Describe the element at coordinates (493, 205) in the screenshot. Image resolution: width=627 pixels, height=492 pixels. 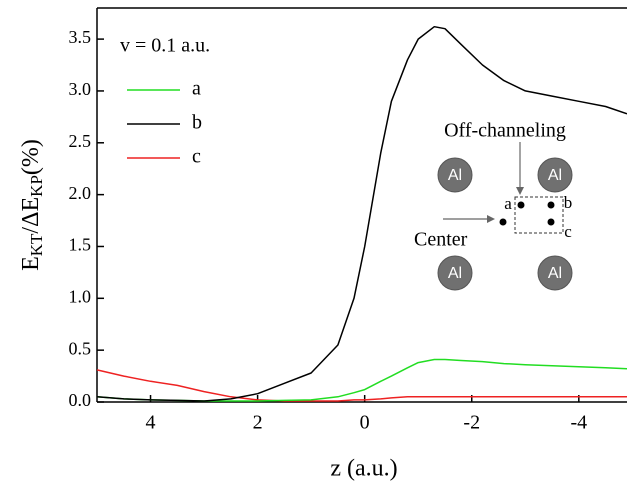
I see `inset: Al Al Al Al a b c Off-channeling Center` at that location.